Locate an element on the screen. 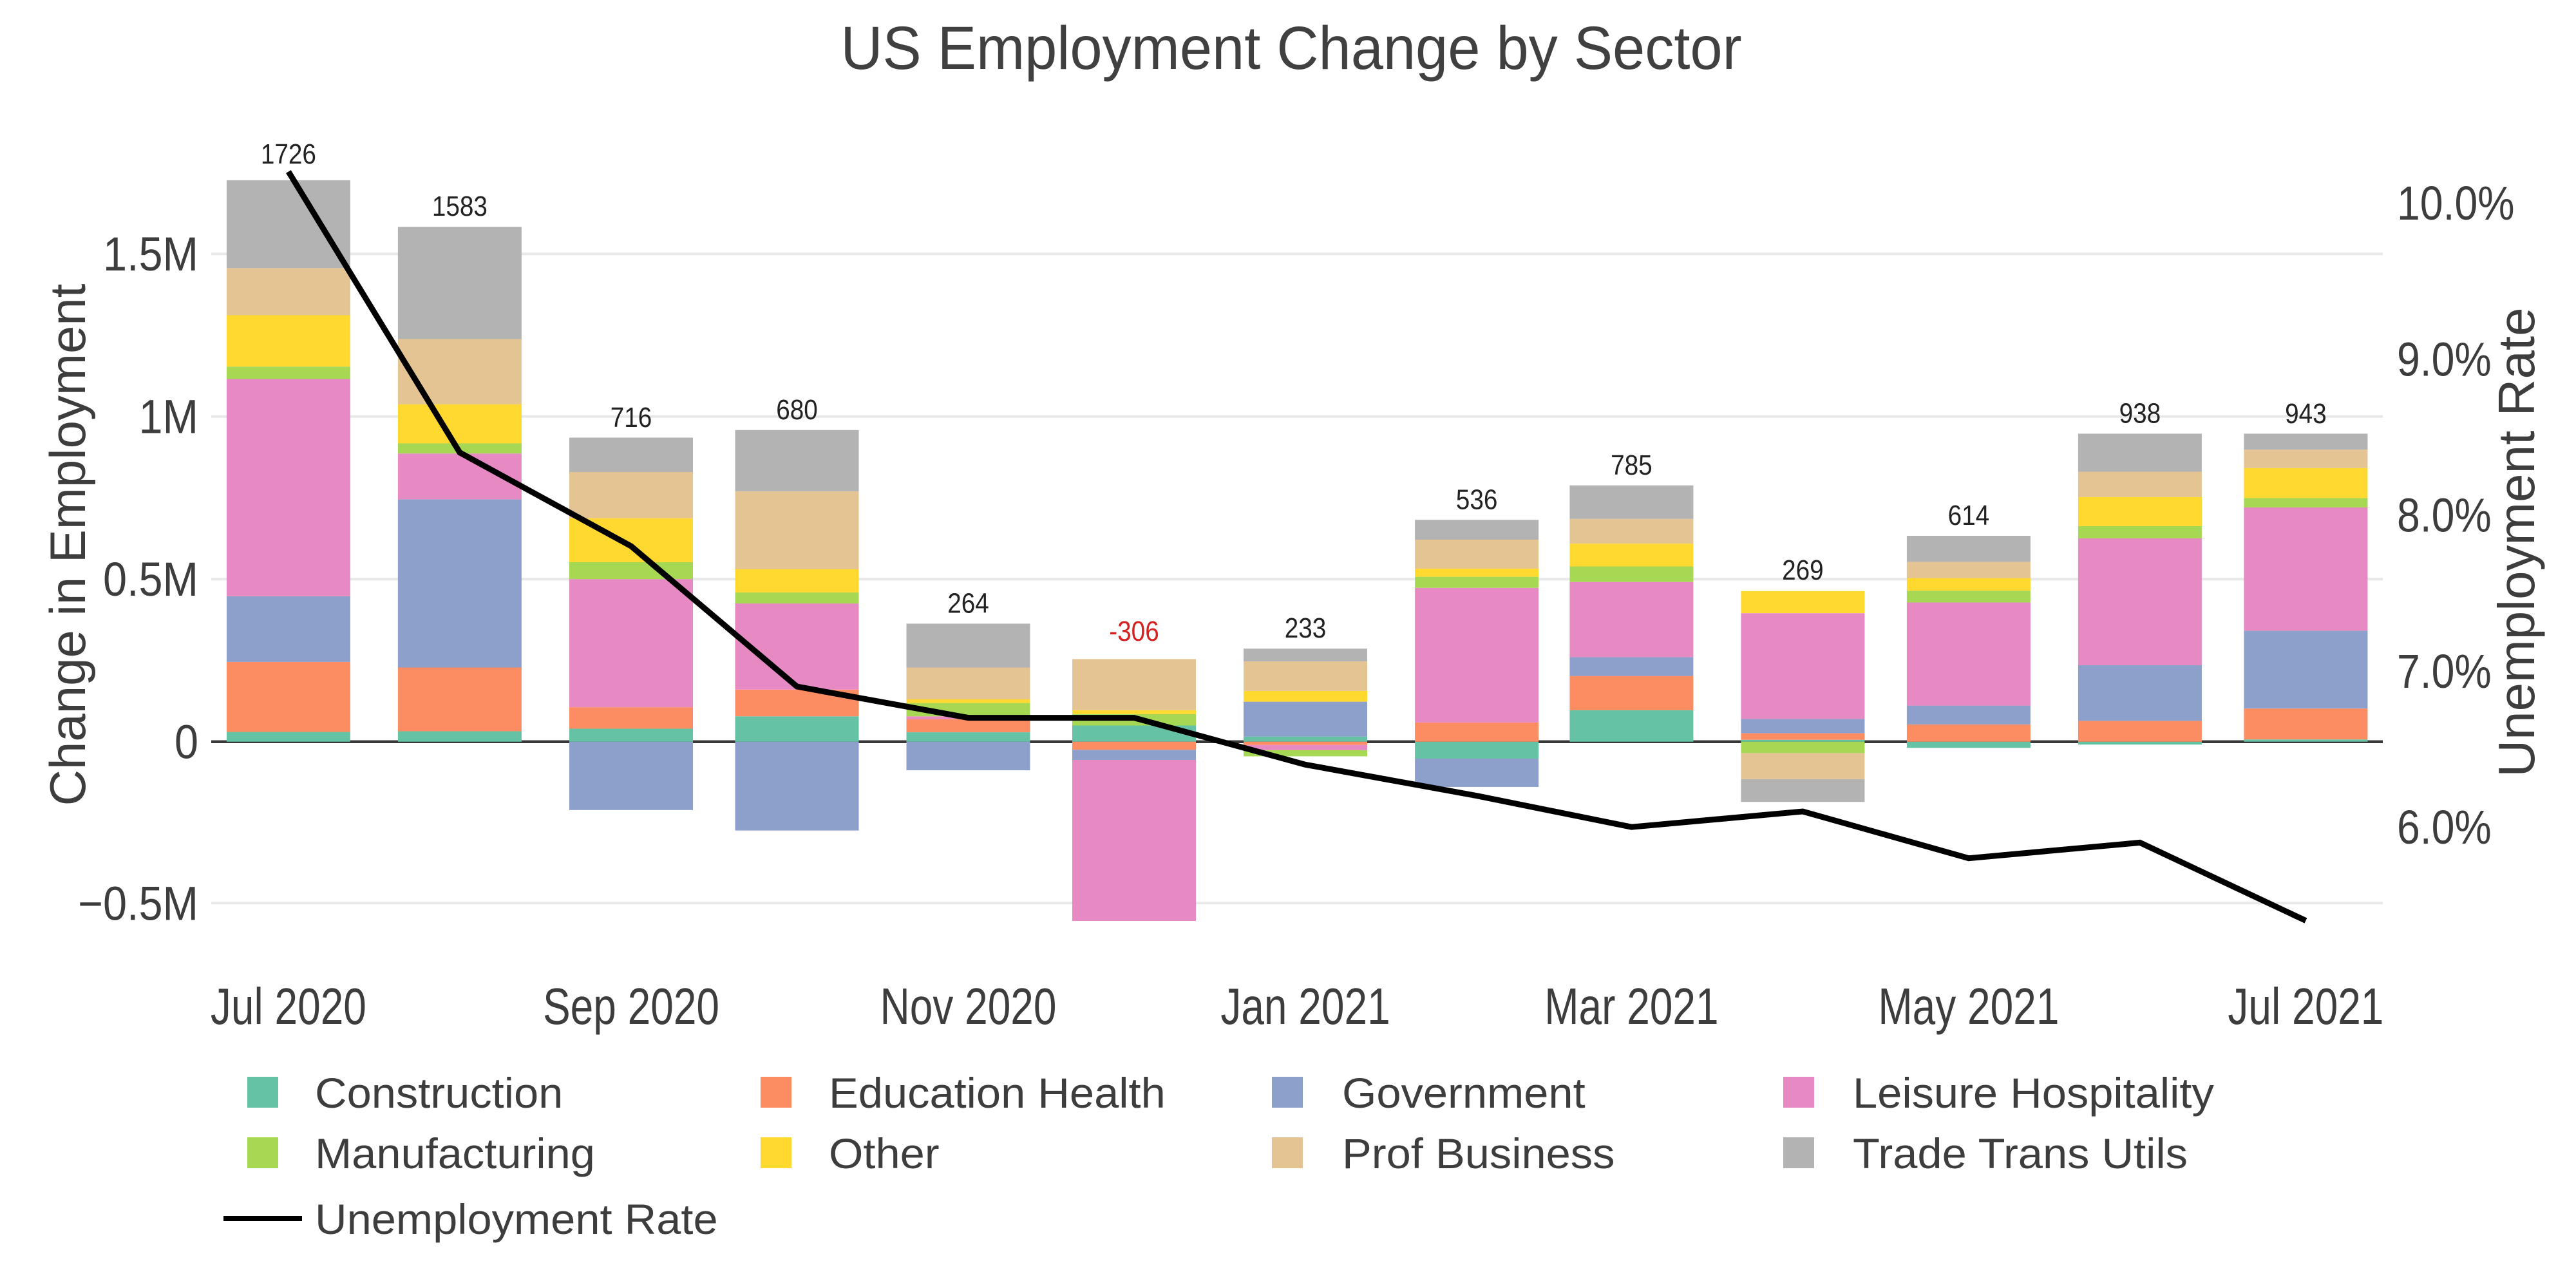  svg-text: 7.0% is located at coordinates (2444, 671).